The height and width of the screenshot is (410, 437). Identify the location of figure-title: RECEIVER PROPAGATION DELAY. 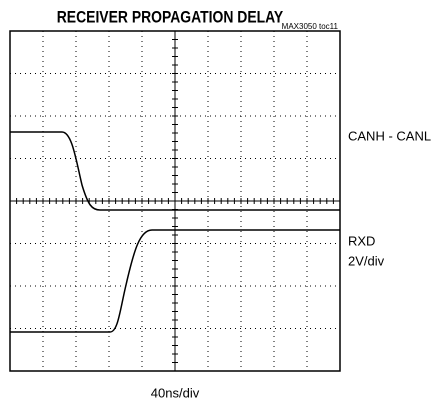
(170, 17).